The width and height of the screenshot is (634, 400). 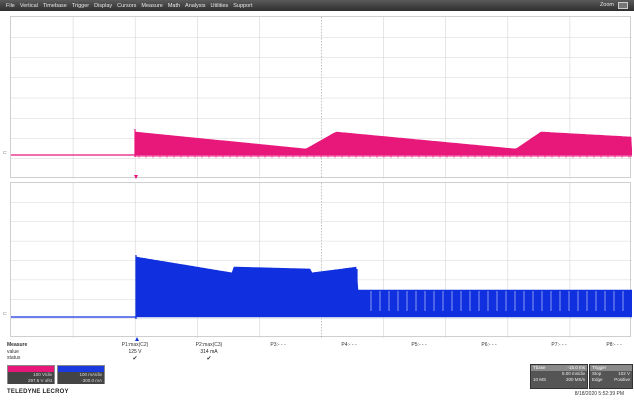 I want to click on c3-level-marker: ⊏, so click(x=5, y=314).